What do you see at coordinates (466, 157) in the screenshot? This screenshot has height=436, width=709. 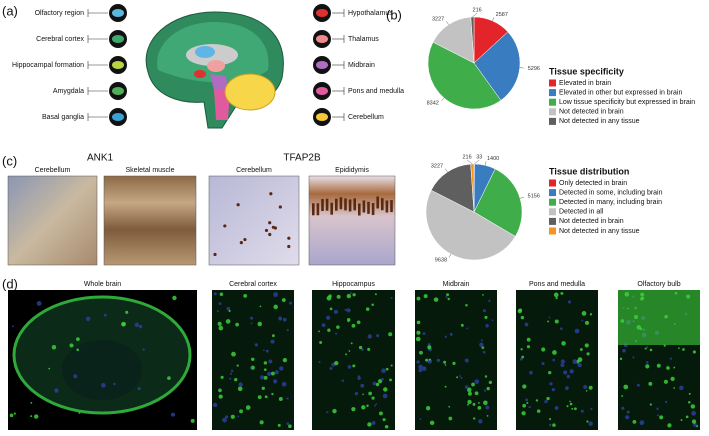 I see `value-label: 216` at bounding box center [466, 157].